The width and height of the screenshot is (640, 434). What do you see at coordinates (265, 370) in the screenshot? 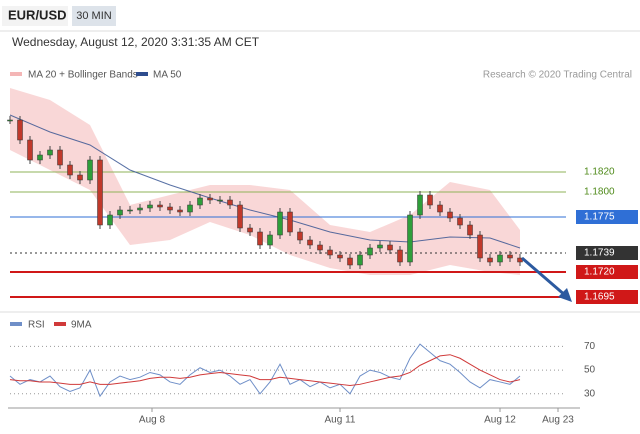
I see `rsi-line` at bounding box center [265, 370].